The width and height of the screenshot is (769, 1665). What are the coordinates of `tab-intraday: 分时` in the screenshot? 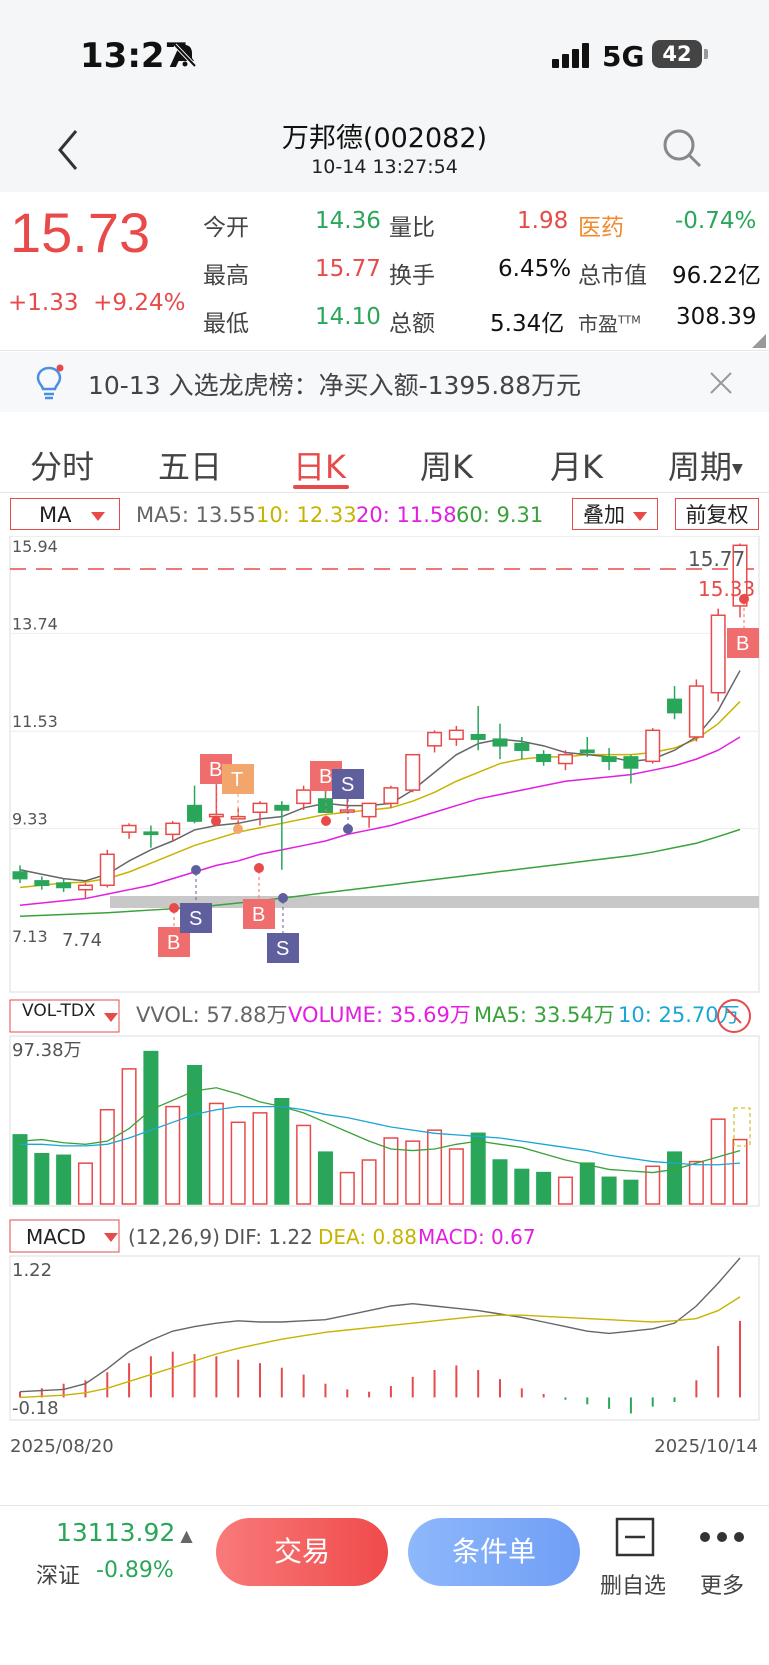 It's located at (62, 467).